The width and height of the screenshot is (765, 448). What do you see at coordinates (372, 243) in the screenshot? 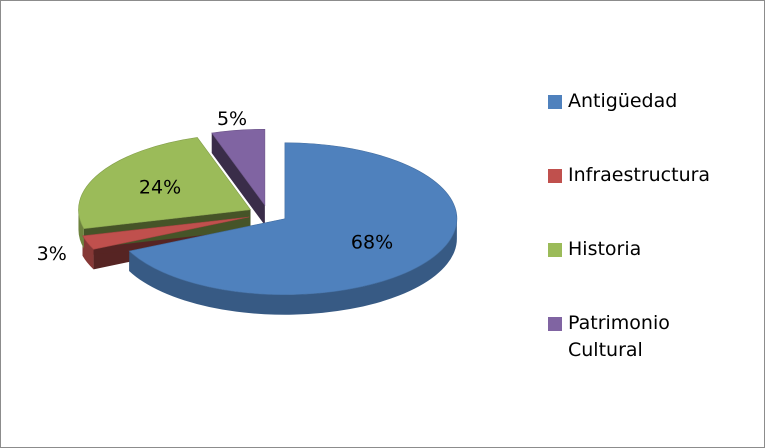
I see `data-label: 68%` at bounding box center [372, 243].